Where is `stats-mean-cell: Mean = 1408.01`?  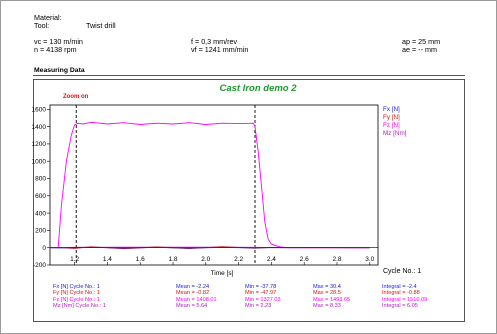
stats-mean-cell: Mean = 1408.01 is located at coordinates (196, 299).